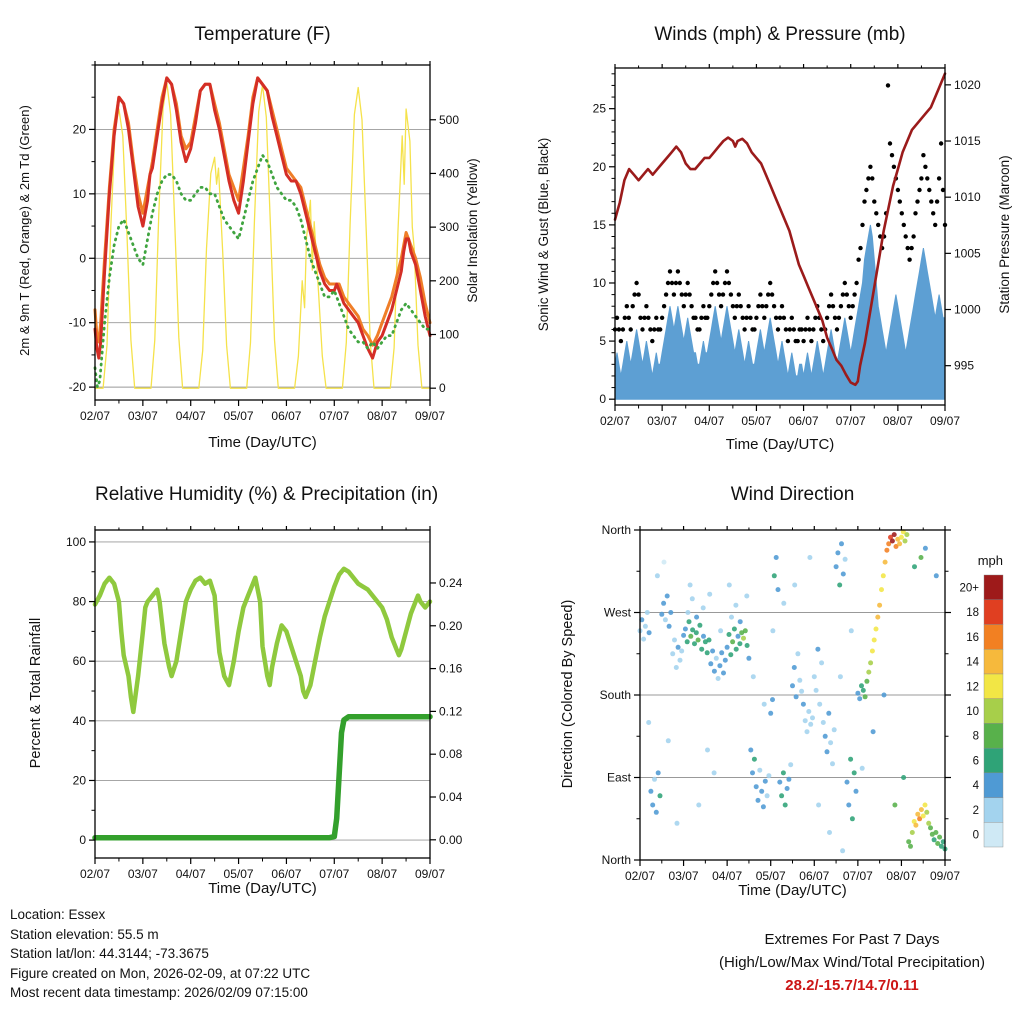 The height and width of the screenshot is (1024, 1024). What do you see at coordinates (80, 602) in the screenshot?
I see `svg-text: 80` at bounding box center [80, 602].